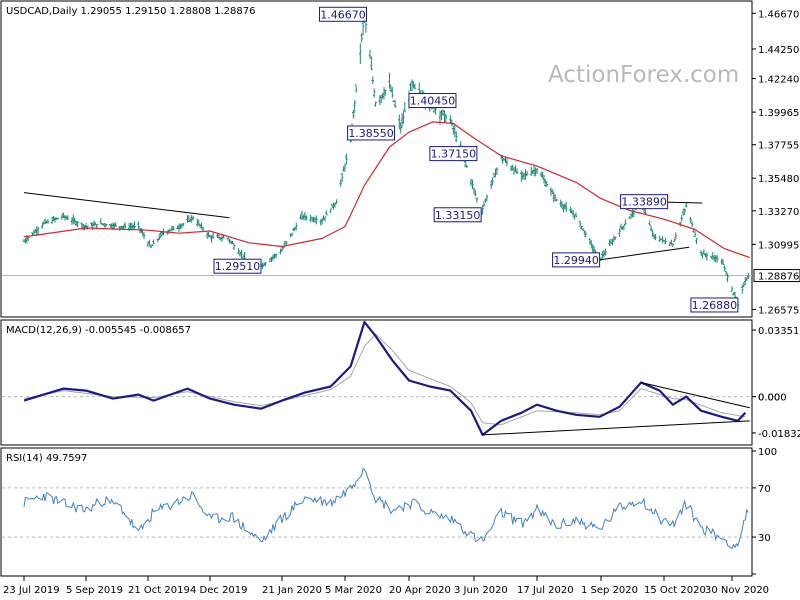 The image size is (800, 600). I want to click on price-tick-label: 1.46670, so click(778, 14).